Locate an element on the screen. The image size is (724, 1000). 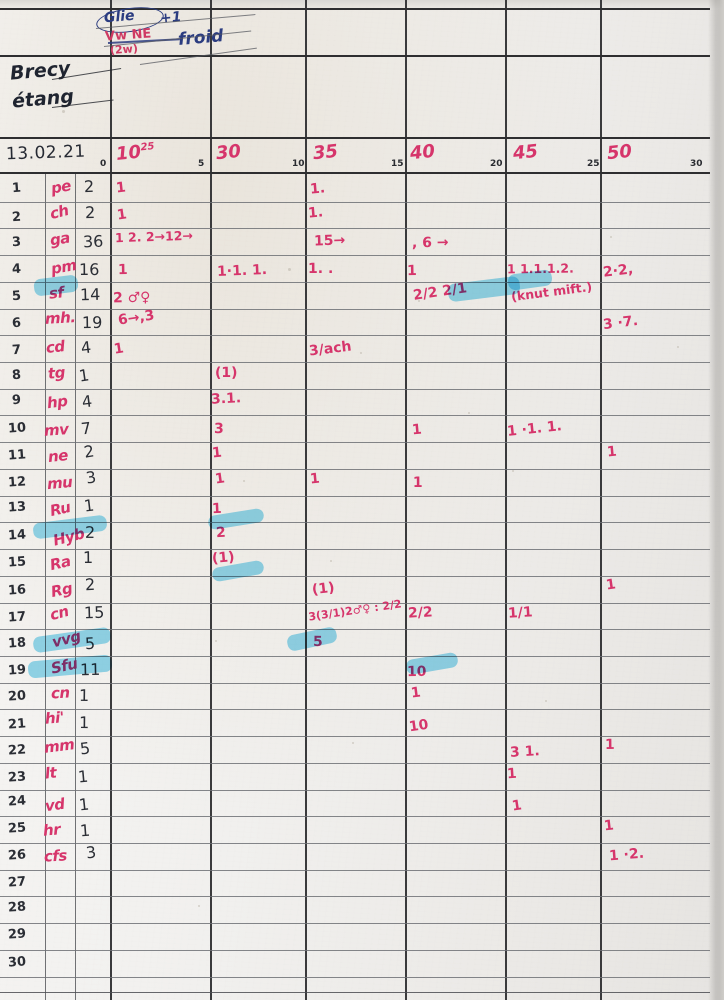
time-label-3: 40 is located at coordinates (422, 152).